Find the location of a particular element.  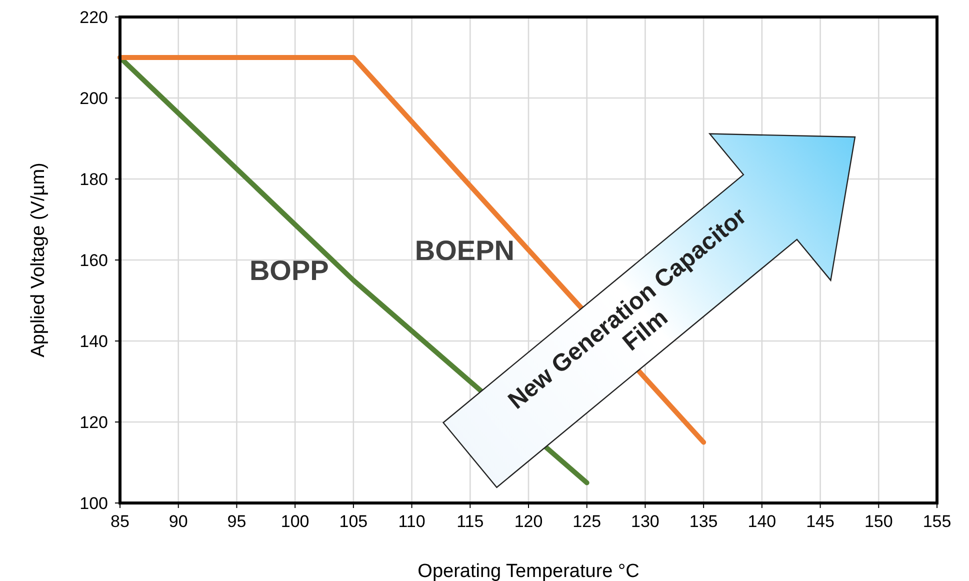

x-tick-label: 135 is located at coordinates (703, 521).